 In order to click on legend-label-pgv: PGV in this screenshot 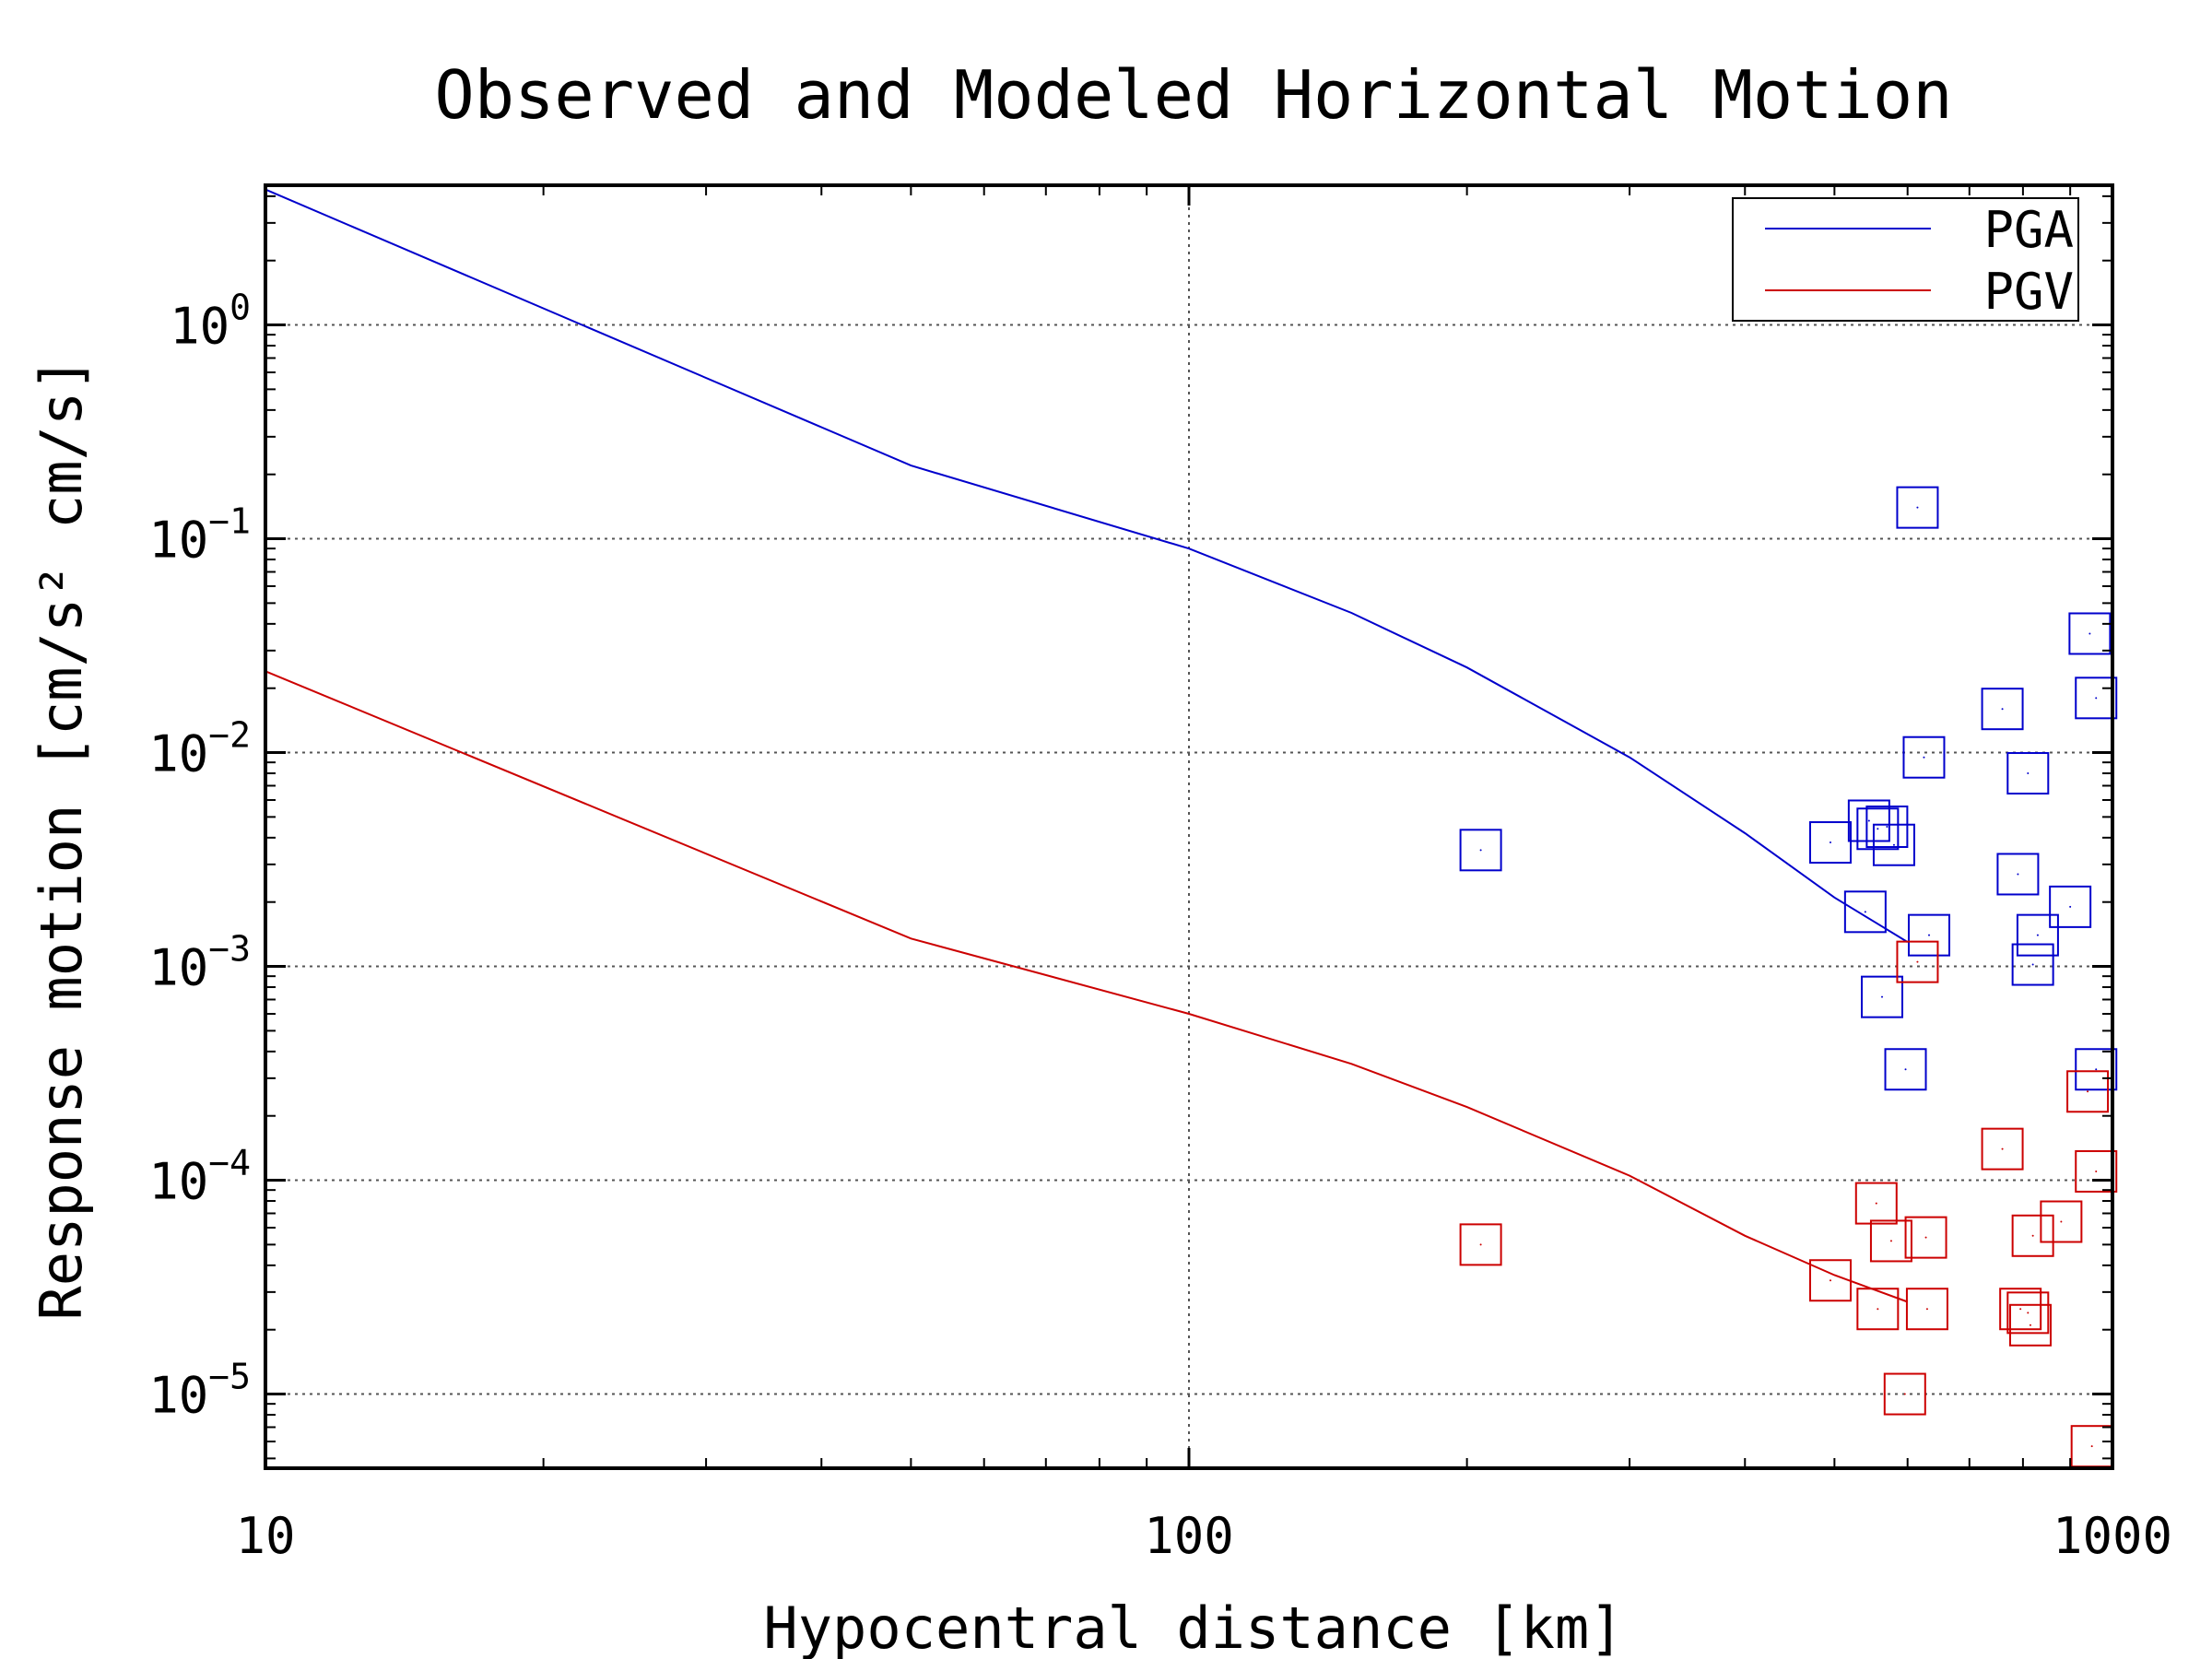, I will do `click(2028, 292)`.